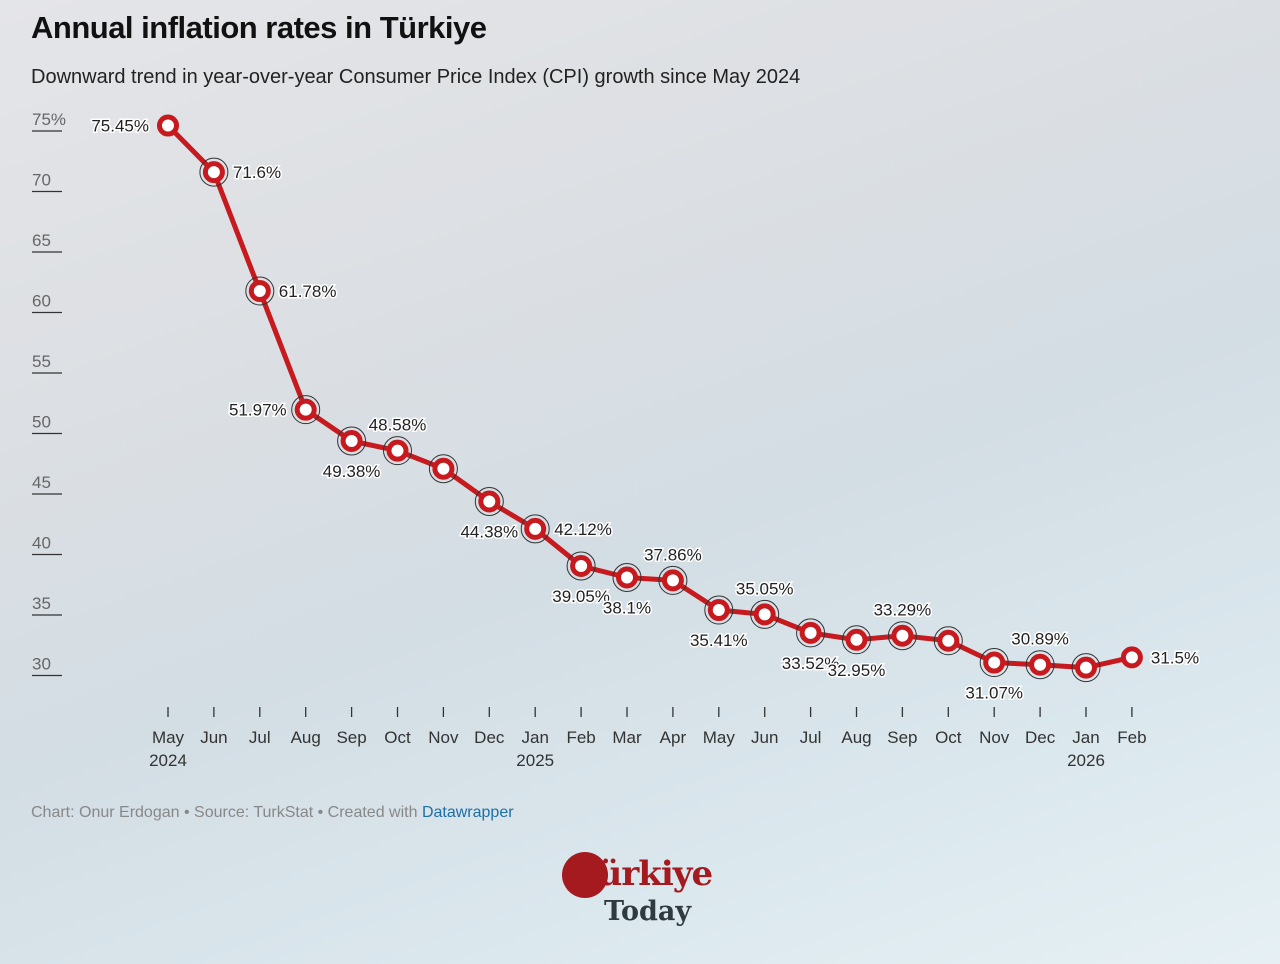 The height and width of the screenshot is (964, 1280). What do you see at coordinates (41, 361) in the screenshot?
I see `y-tick-label: 55` at bounding box center [41, 361].